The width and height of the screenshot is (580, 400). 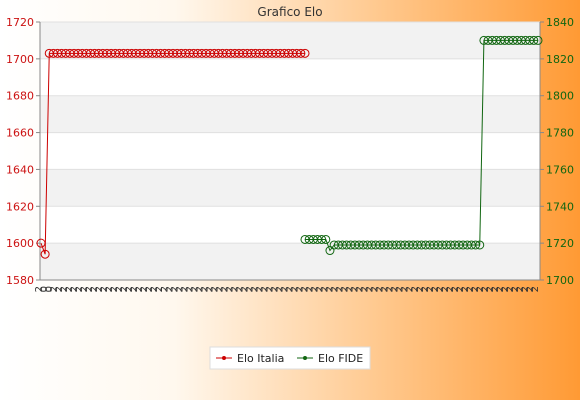 What do you see at coordinates (290, 358) in the screenshot?
I see `legend` at bounding box center [290, 358].